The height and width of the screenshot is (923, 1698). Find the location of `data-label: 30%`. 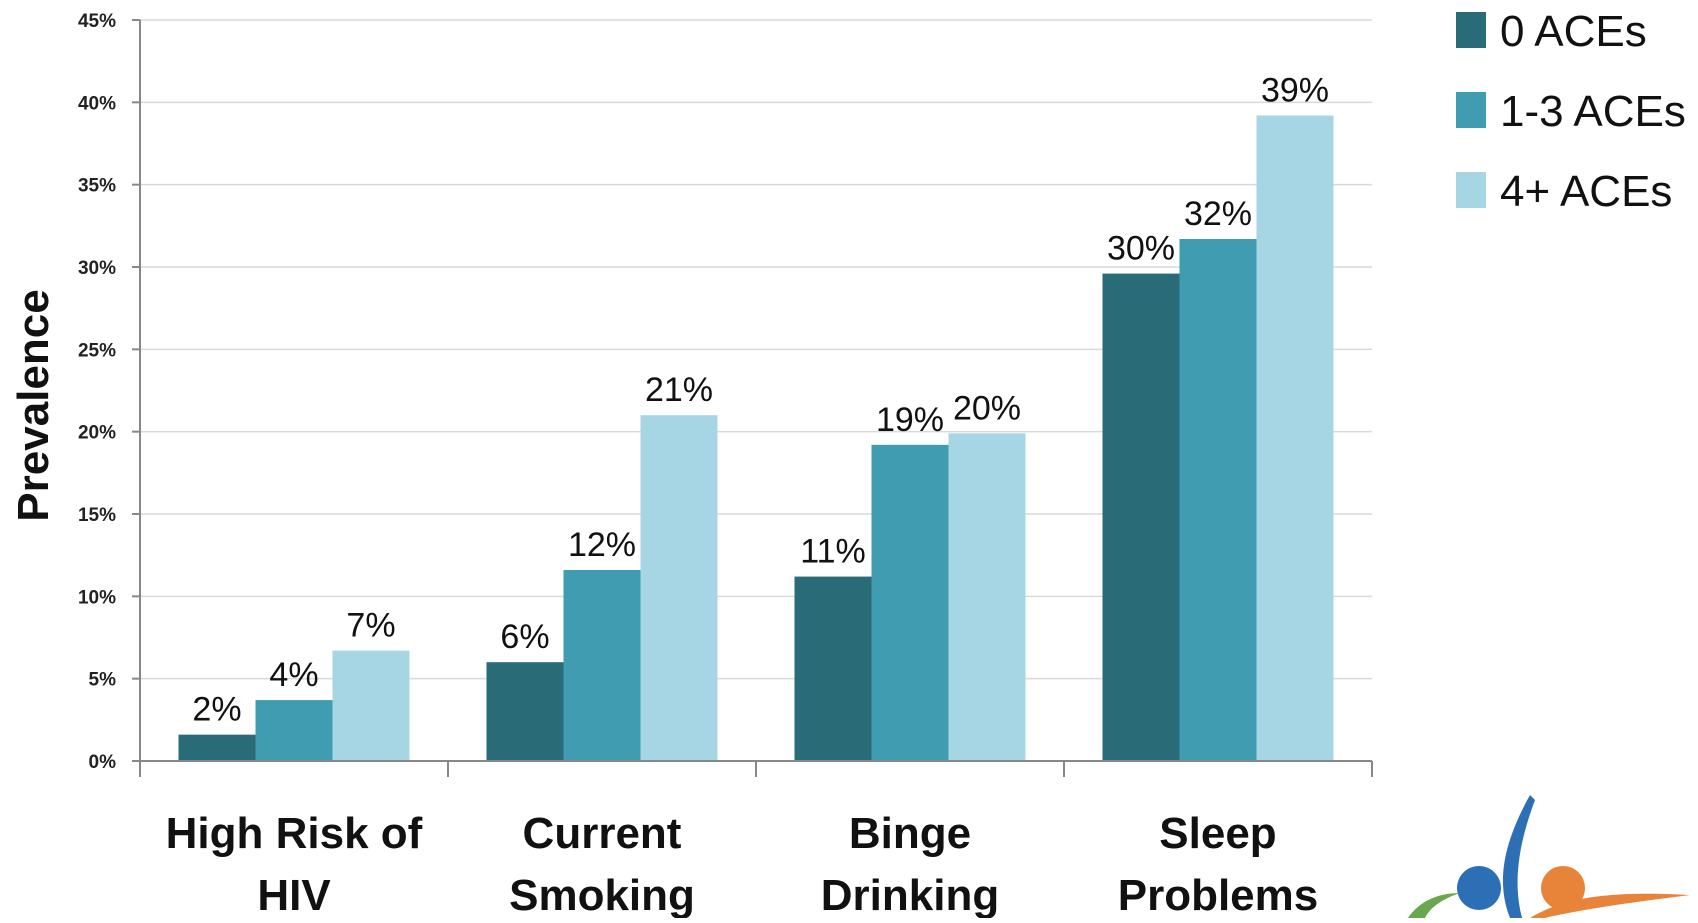

data-label: 30% is located at coordinates (1141, 249).